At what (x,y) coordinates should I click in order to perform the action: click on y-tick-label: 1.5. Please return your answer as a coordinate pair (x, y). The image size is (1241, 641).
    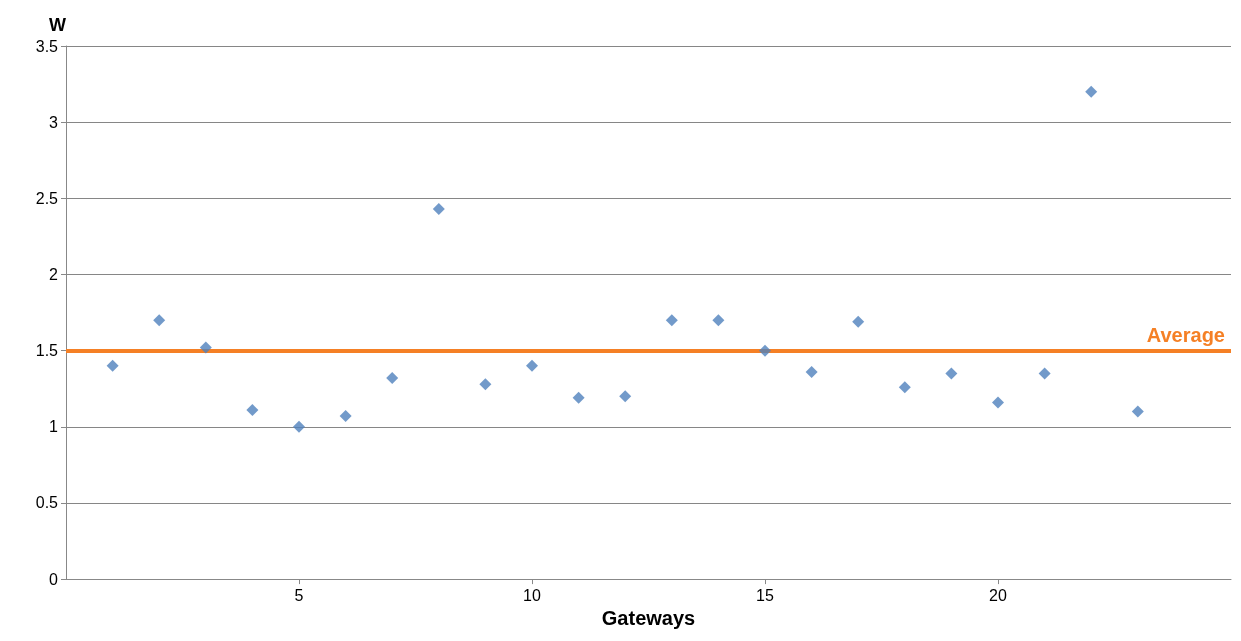
    Looking at the image, I should click on (47, 351).